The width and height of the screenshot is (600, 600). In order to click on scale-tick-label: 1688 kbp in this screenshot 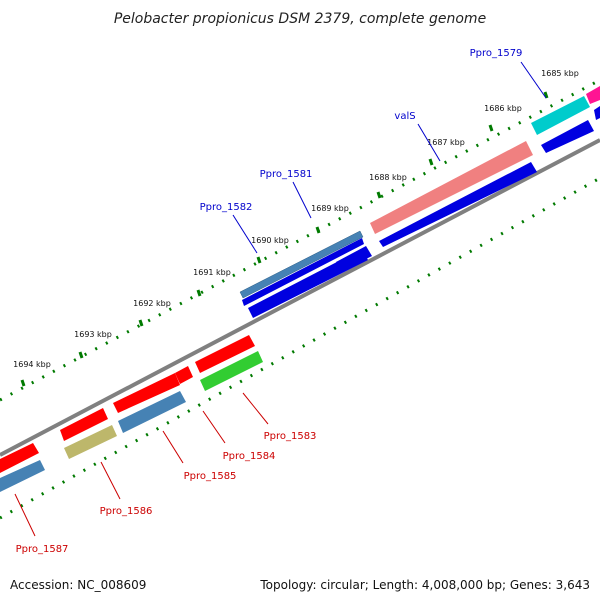, I will do `click(388, 177)`.